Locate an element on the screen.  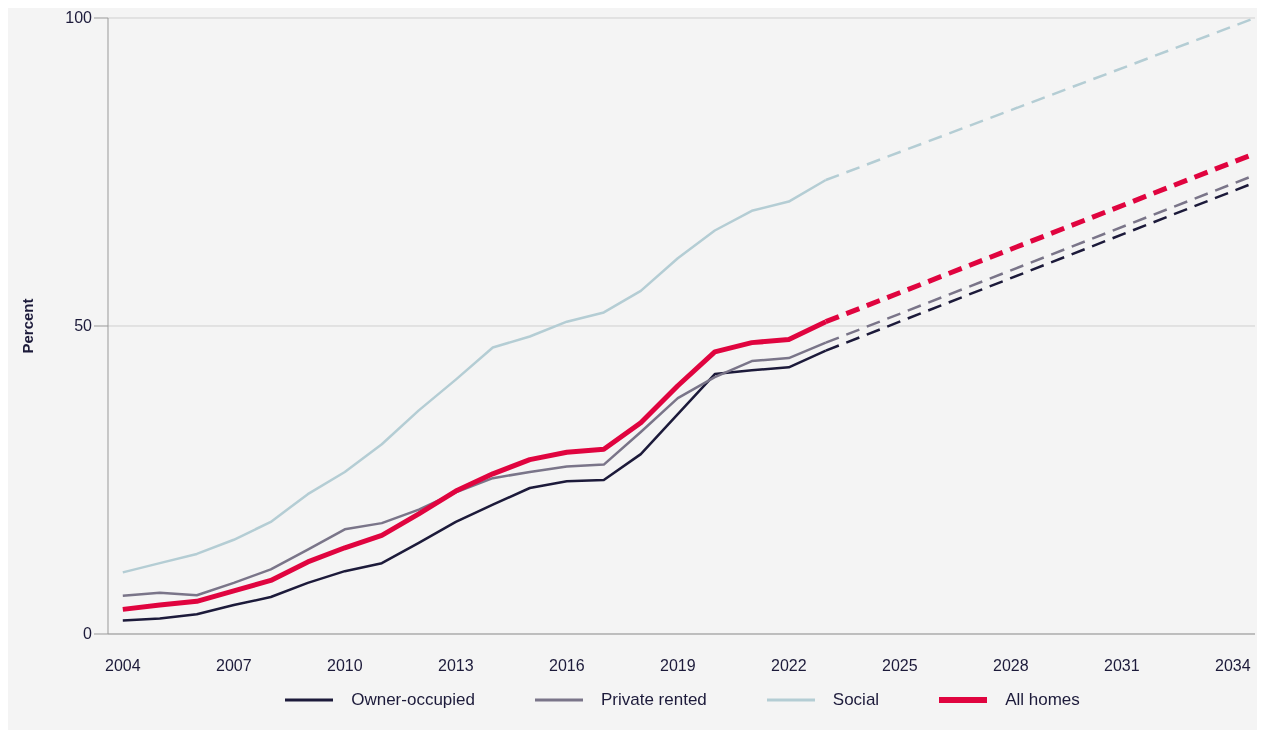
legend-label: All homes is located at coordinates (1042, 700).